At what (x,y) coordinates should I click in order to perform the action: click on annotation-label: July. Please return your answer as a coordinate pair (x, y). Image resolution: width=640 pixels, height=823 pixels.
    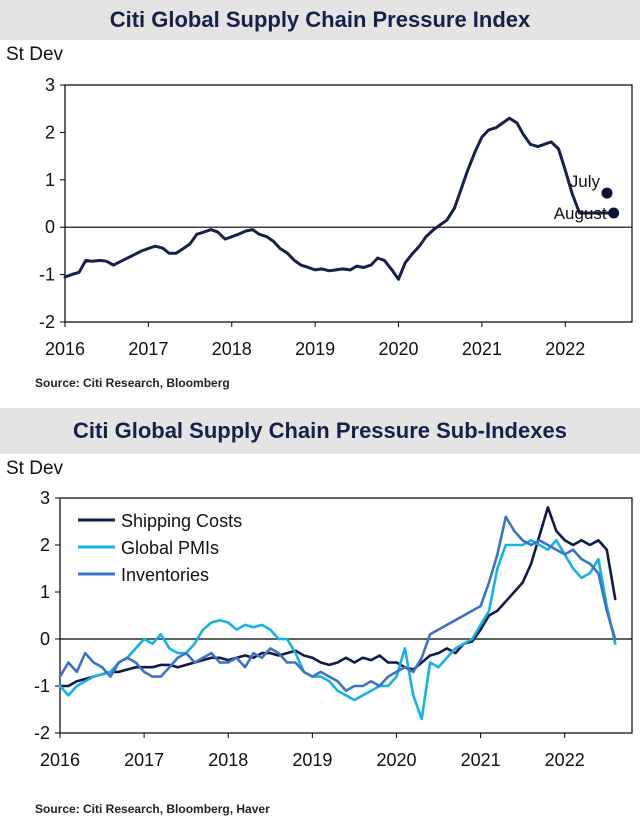
    Looking at the image, I should click on (585, 181).